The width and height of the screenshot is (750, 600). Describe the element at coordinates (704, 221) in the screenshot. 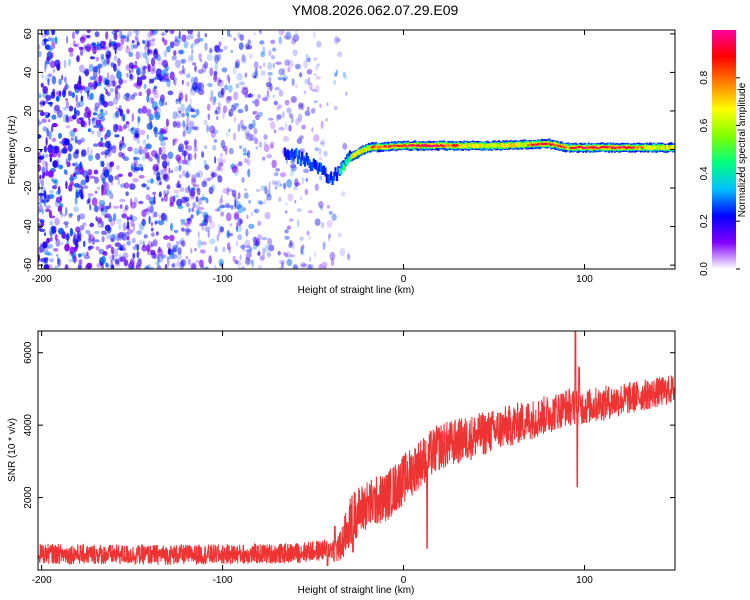

I see `colorbar-tick-label: 0.2` at that location.